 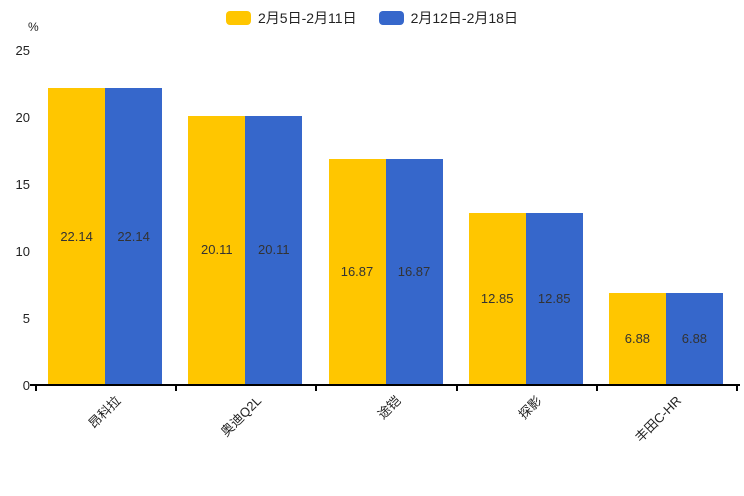 I want to click on chart-legend: 2月5日-2月11日 2月12日-2月18日, so click(x=372, y=18).